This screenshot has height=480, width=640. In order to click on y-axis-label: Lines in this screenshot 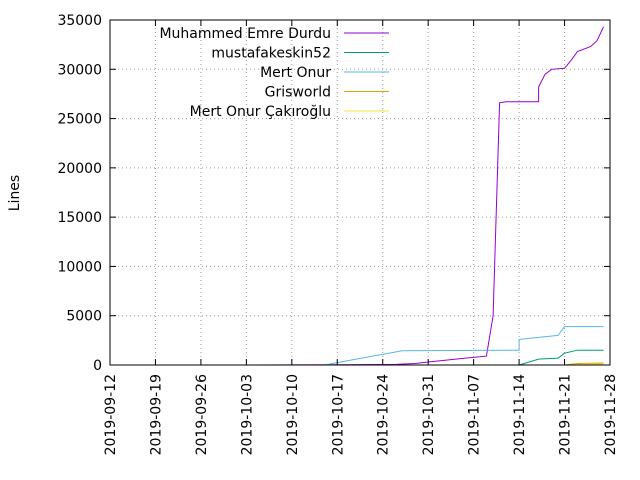, I will do `click(15, 193)`.